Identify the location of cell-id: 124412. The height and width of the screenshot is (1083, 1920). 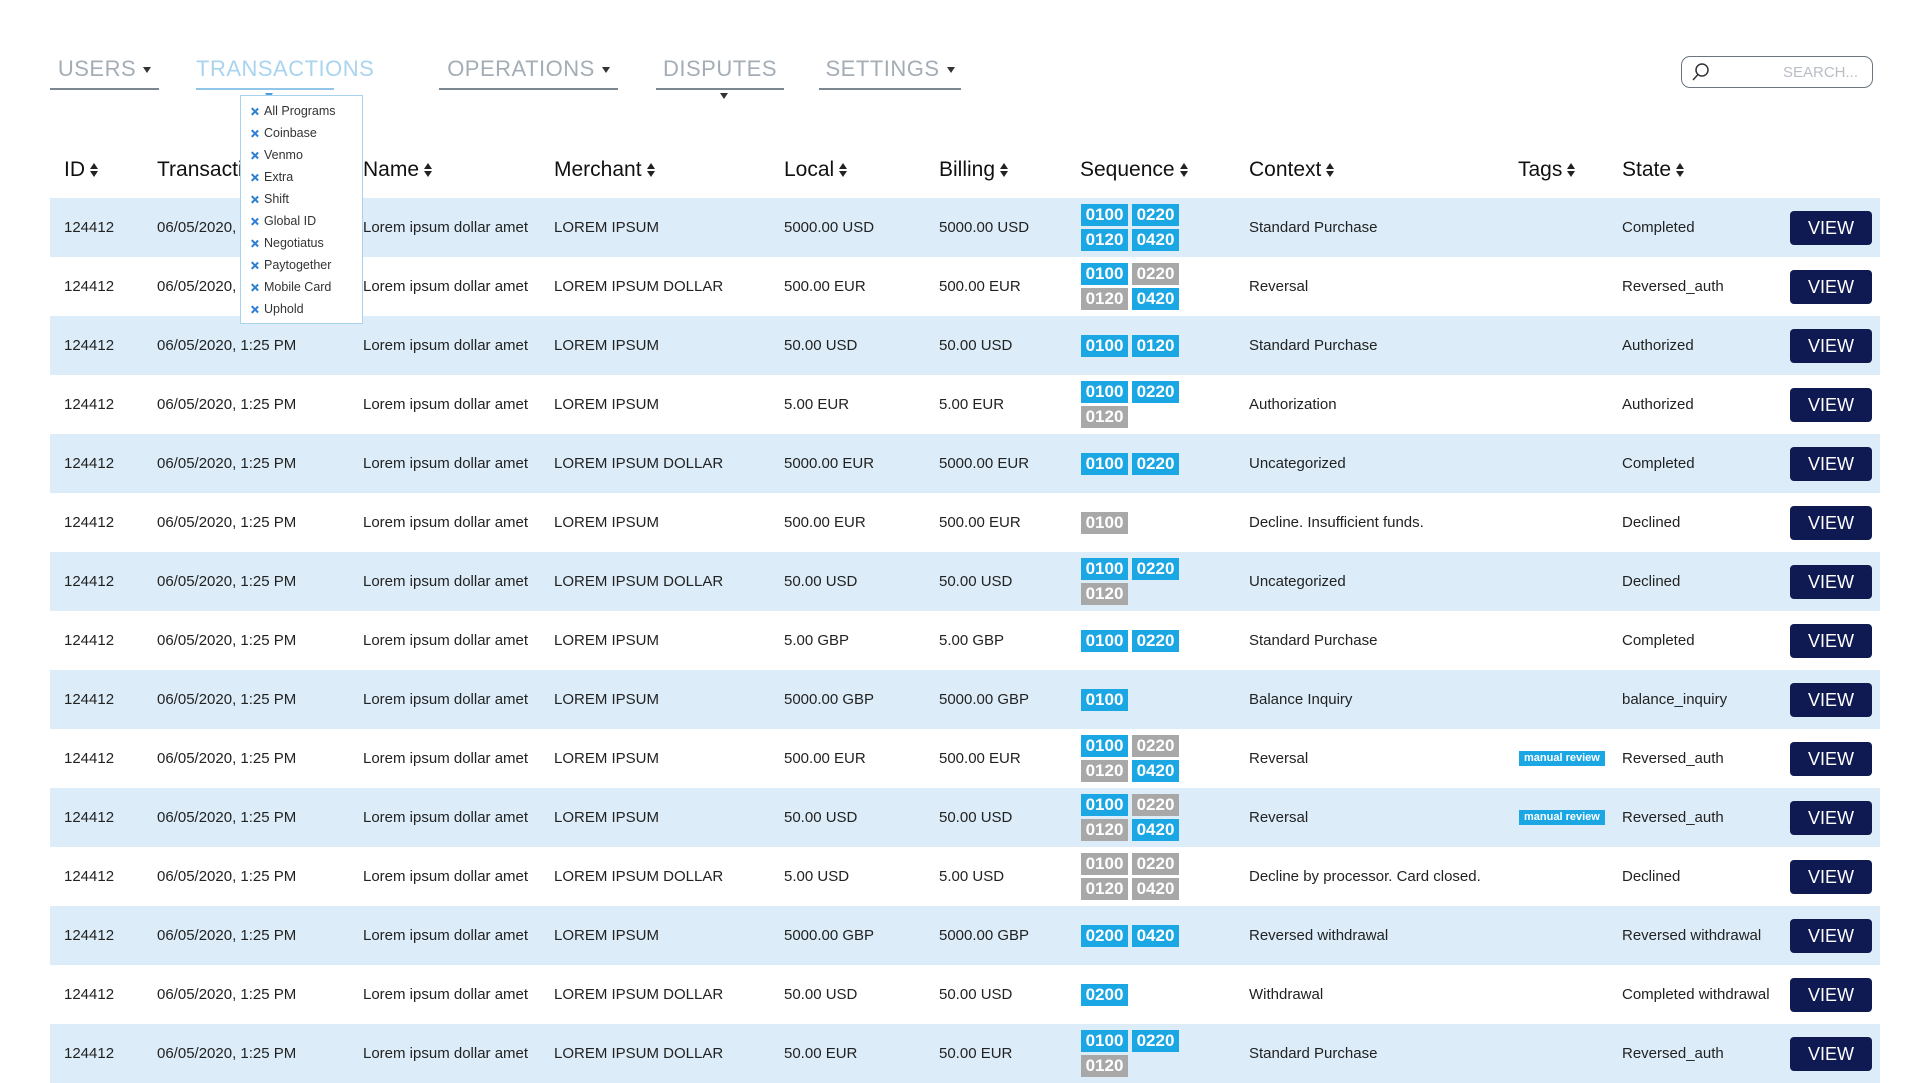
(89, 758).